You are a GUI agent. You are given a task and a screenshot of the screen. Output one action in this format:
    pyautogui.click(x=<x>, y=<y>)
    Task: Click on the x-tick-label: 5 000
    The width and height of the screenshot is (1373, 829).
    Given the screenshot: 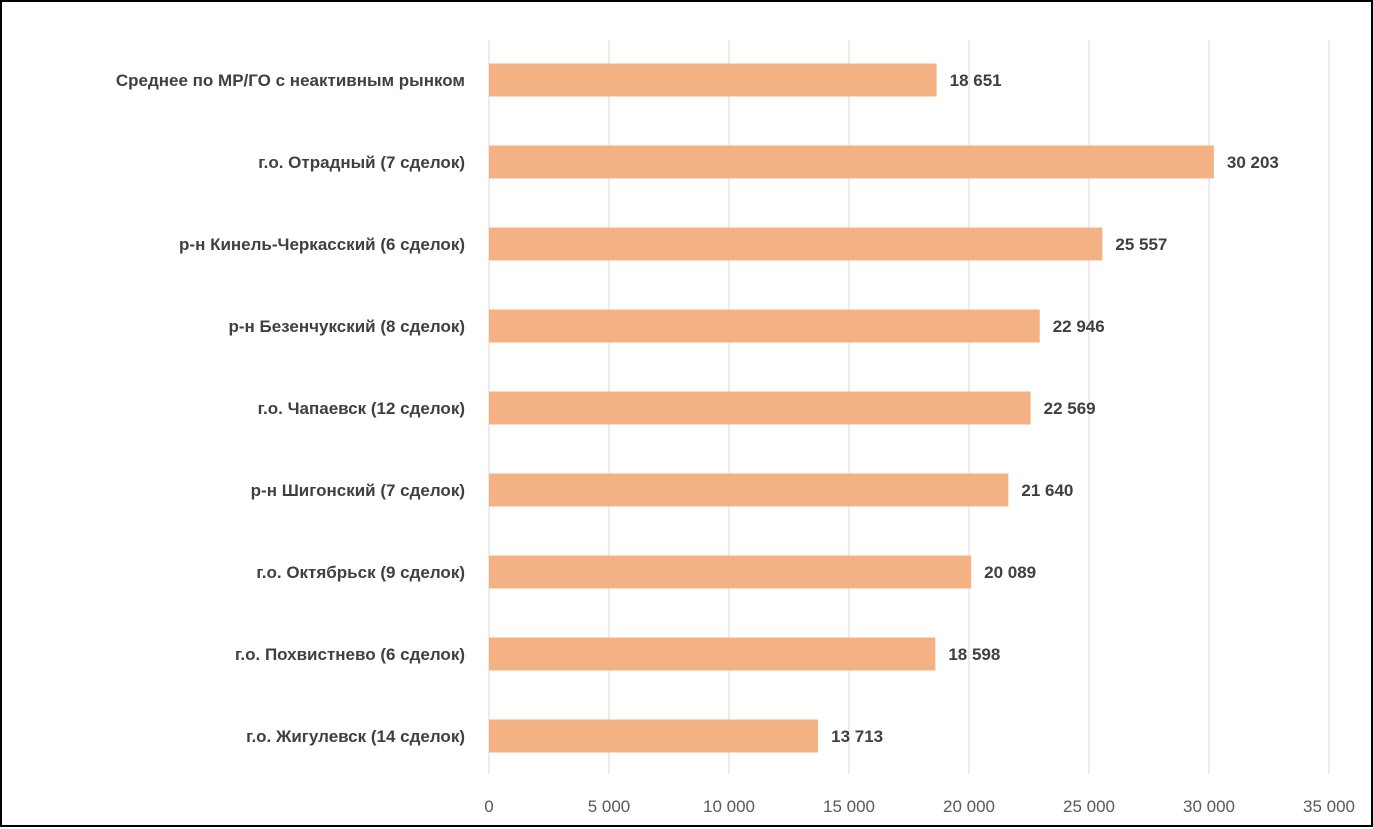 What is the action you would take?
    pyautogui.click(x=609, y=806)
    